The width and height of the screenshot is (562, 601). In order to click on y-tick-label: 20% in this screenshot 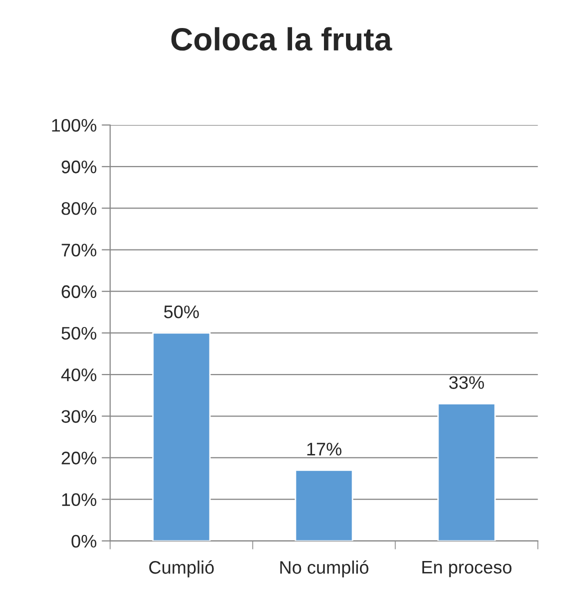, I will do `click(79, 458)`.